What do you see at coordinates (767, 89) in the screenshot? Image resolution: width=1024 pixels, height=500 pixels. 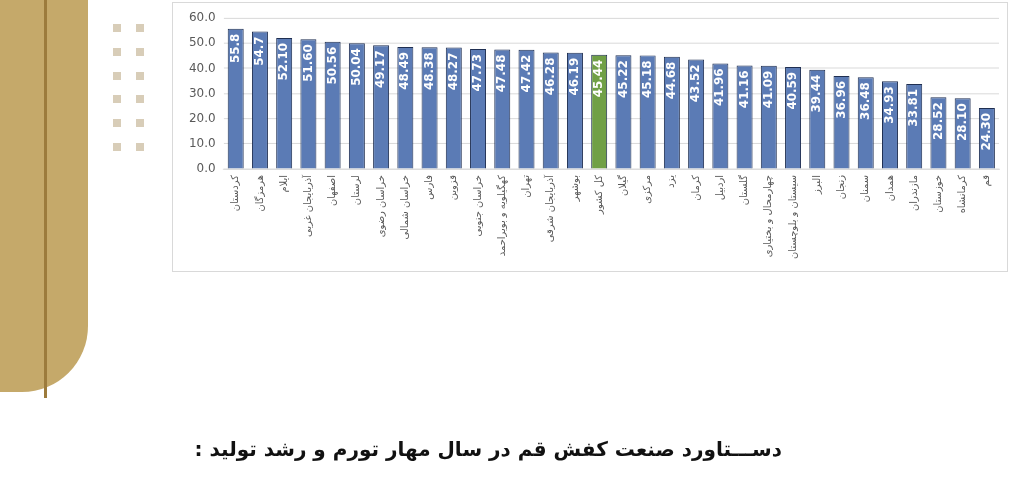 I see `data-label: 41.09` at bounding box center [767, 89].